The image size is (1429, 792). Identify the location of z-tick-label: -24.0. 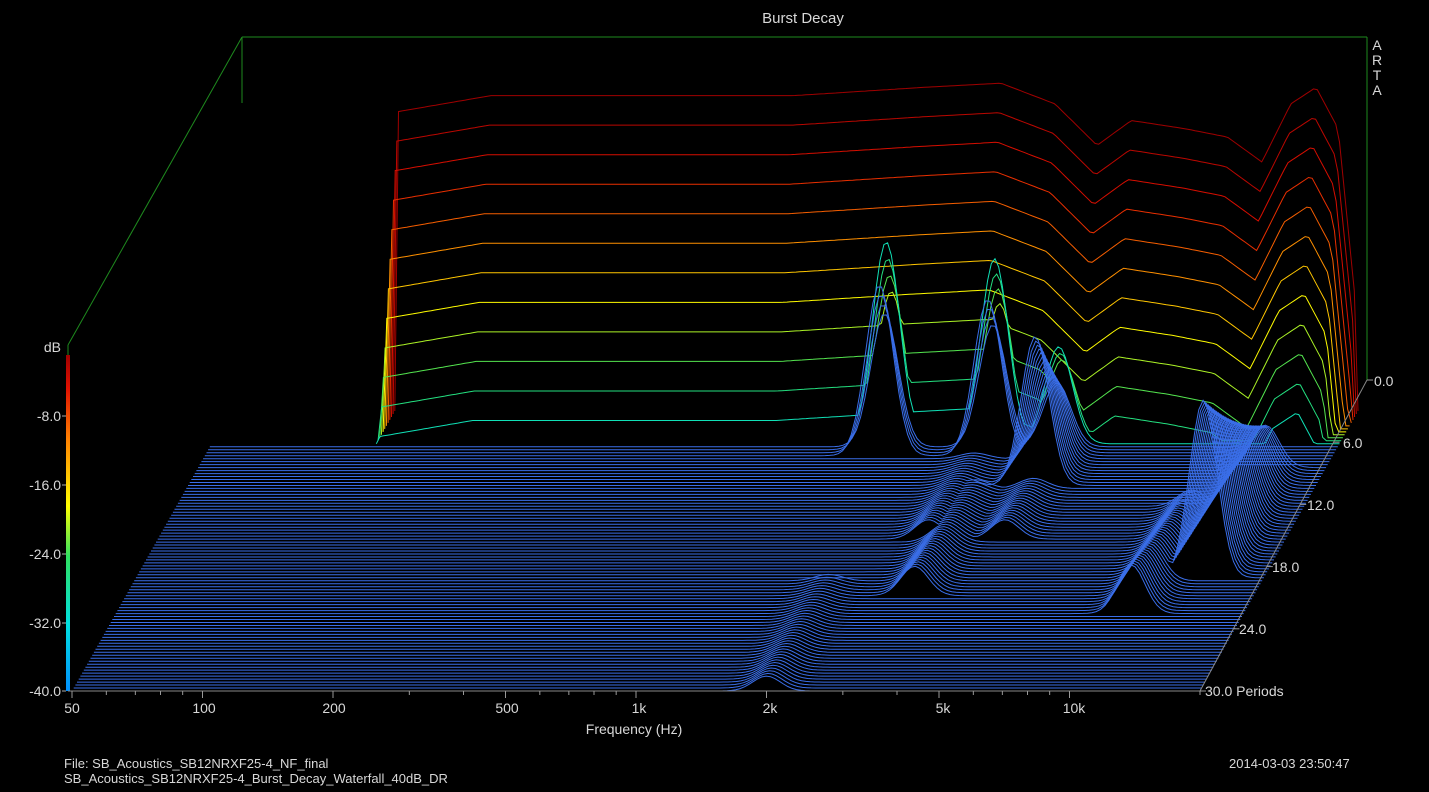
(45, 554).